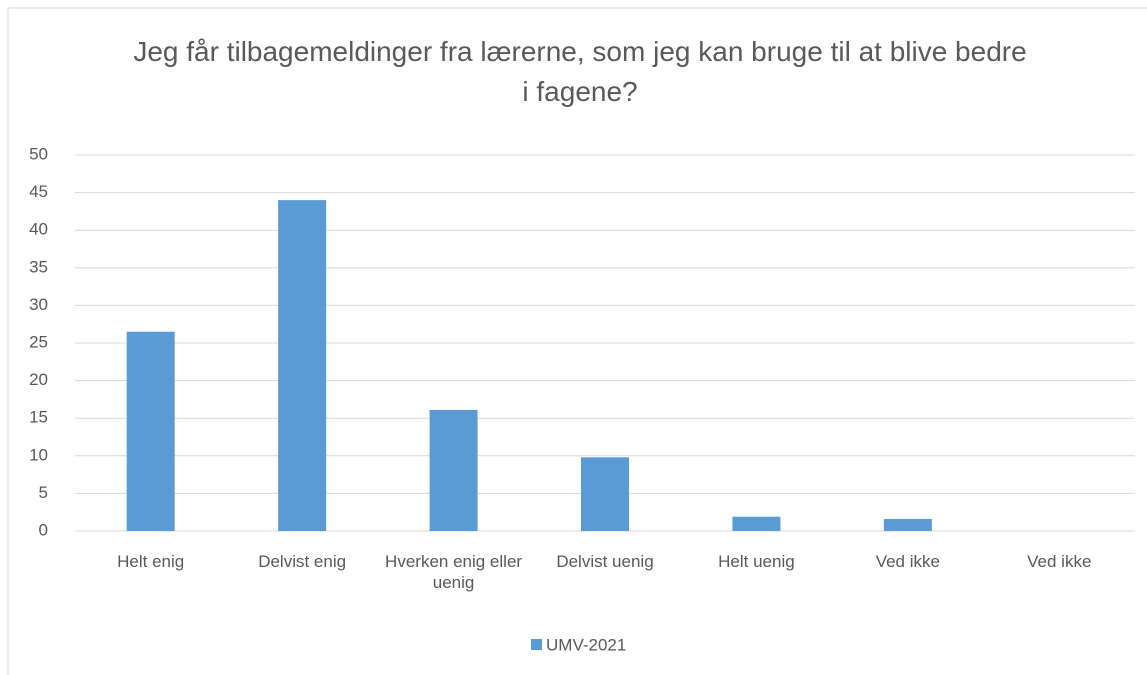 The height and width of the screenshot is (675, 1147). I want to click on x-tick-label: Helt enig, so click(151, 561).